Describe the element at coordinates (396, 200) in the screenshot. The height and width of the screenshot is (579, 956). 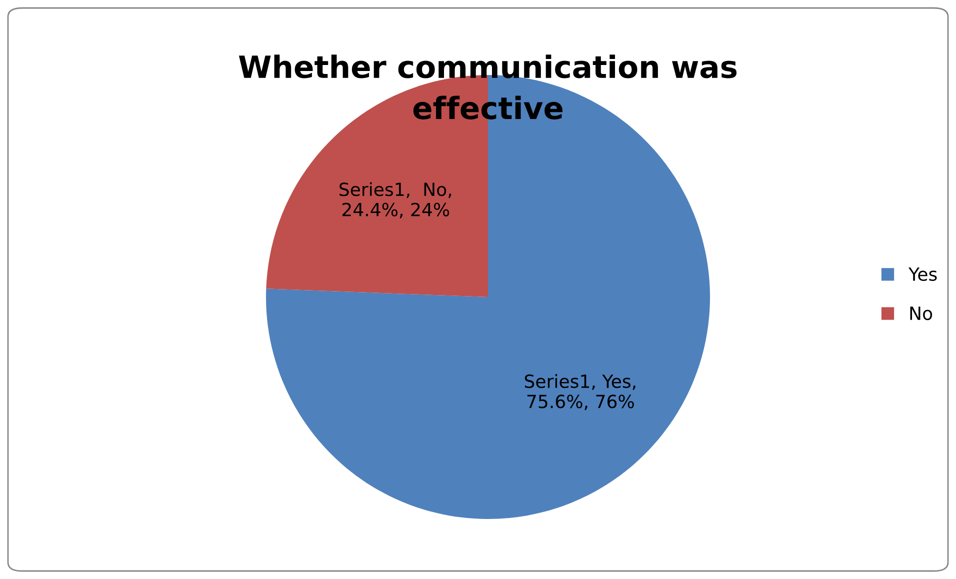
I see `data-label: Series1, No, 24.4%, 24%` at that location.